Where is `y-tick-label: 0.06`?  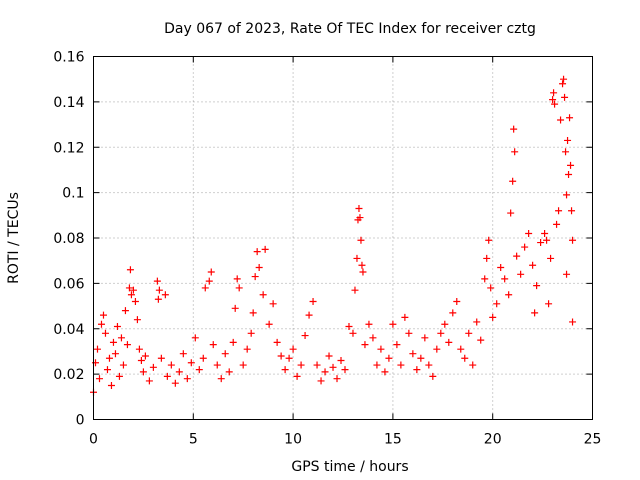 y-tick-label: 0.06 is located at coordinates (68, 284).